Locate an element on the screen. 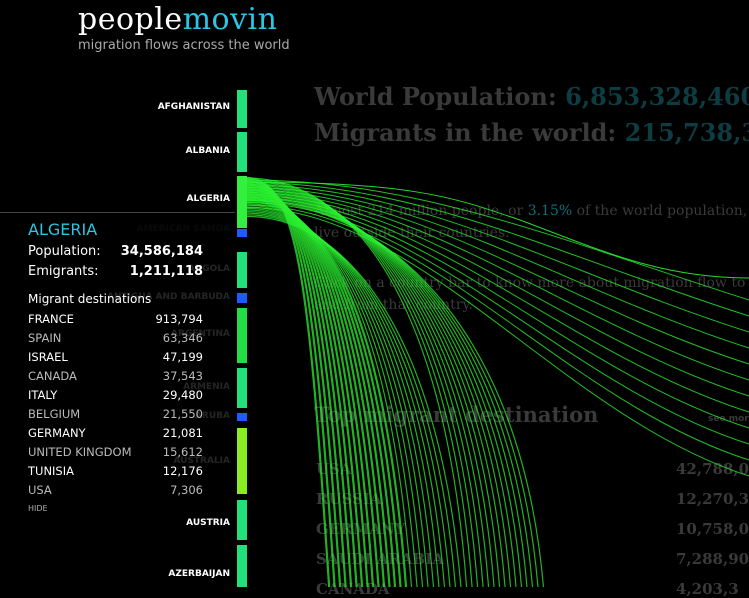 This screenshot has height=598, width=749. destination-value: 29,480 is located at coordinates (182, 395).